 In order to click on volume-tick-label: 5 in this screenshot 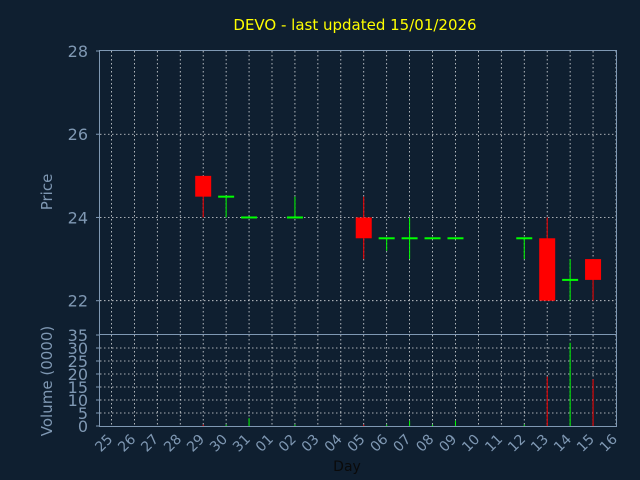, I will do `click(83, 413)`.